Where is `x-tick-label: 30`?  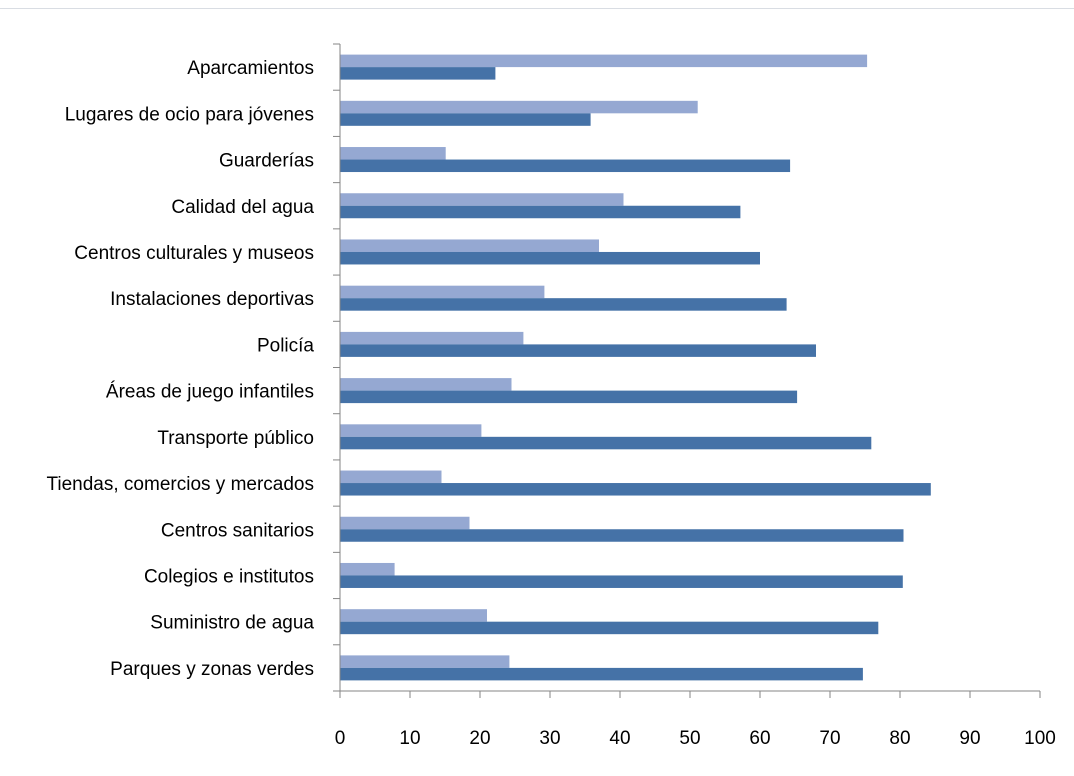 x-tick-label: 30 is located at coordinates (549, 738).